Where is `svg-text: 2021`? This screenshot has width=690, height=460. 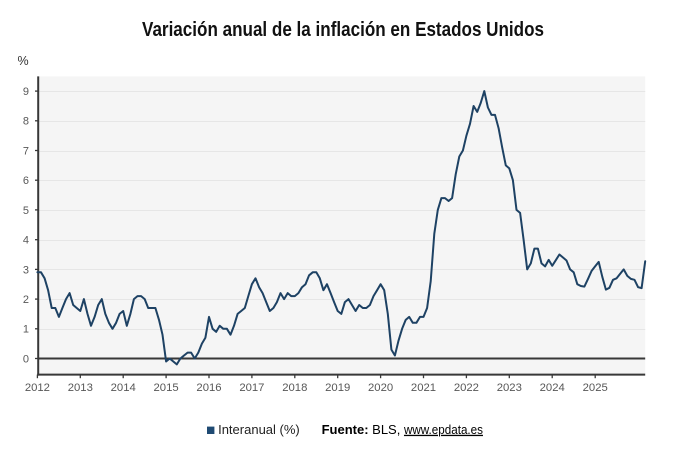 svg-text: 2021 is located at coordinates (423, 388).